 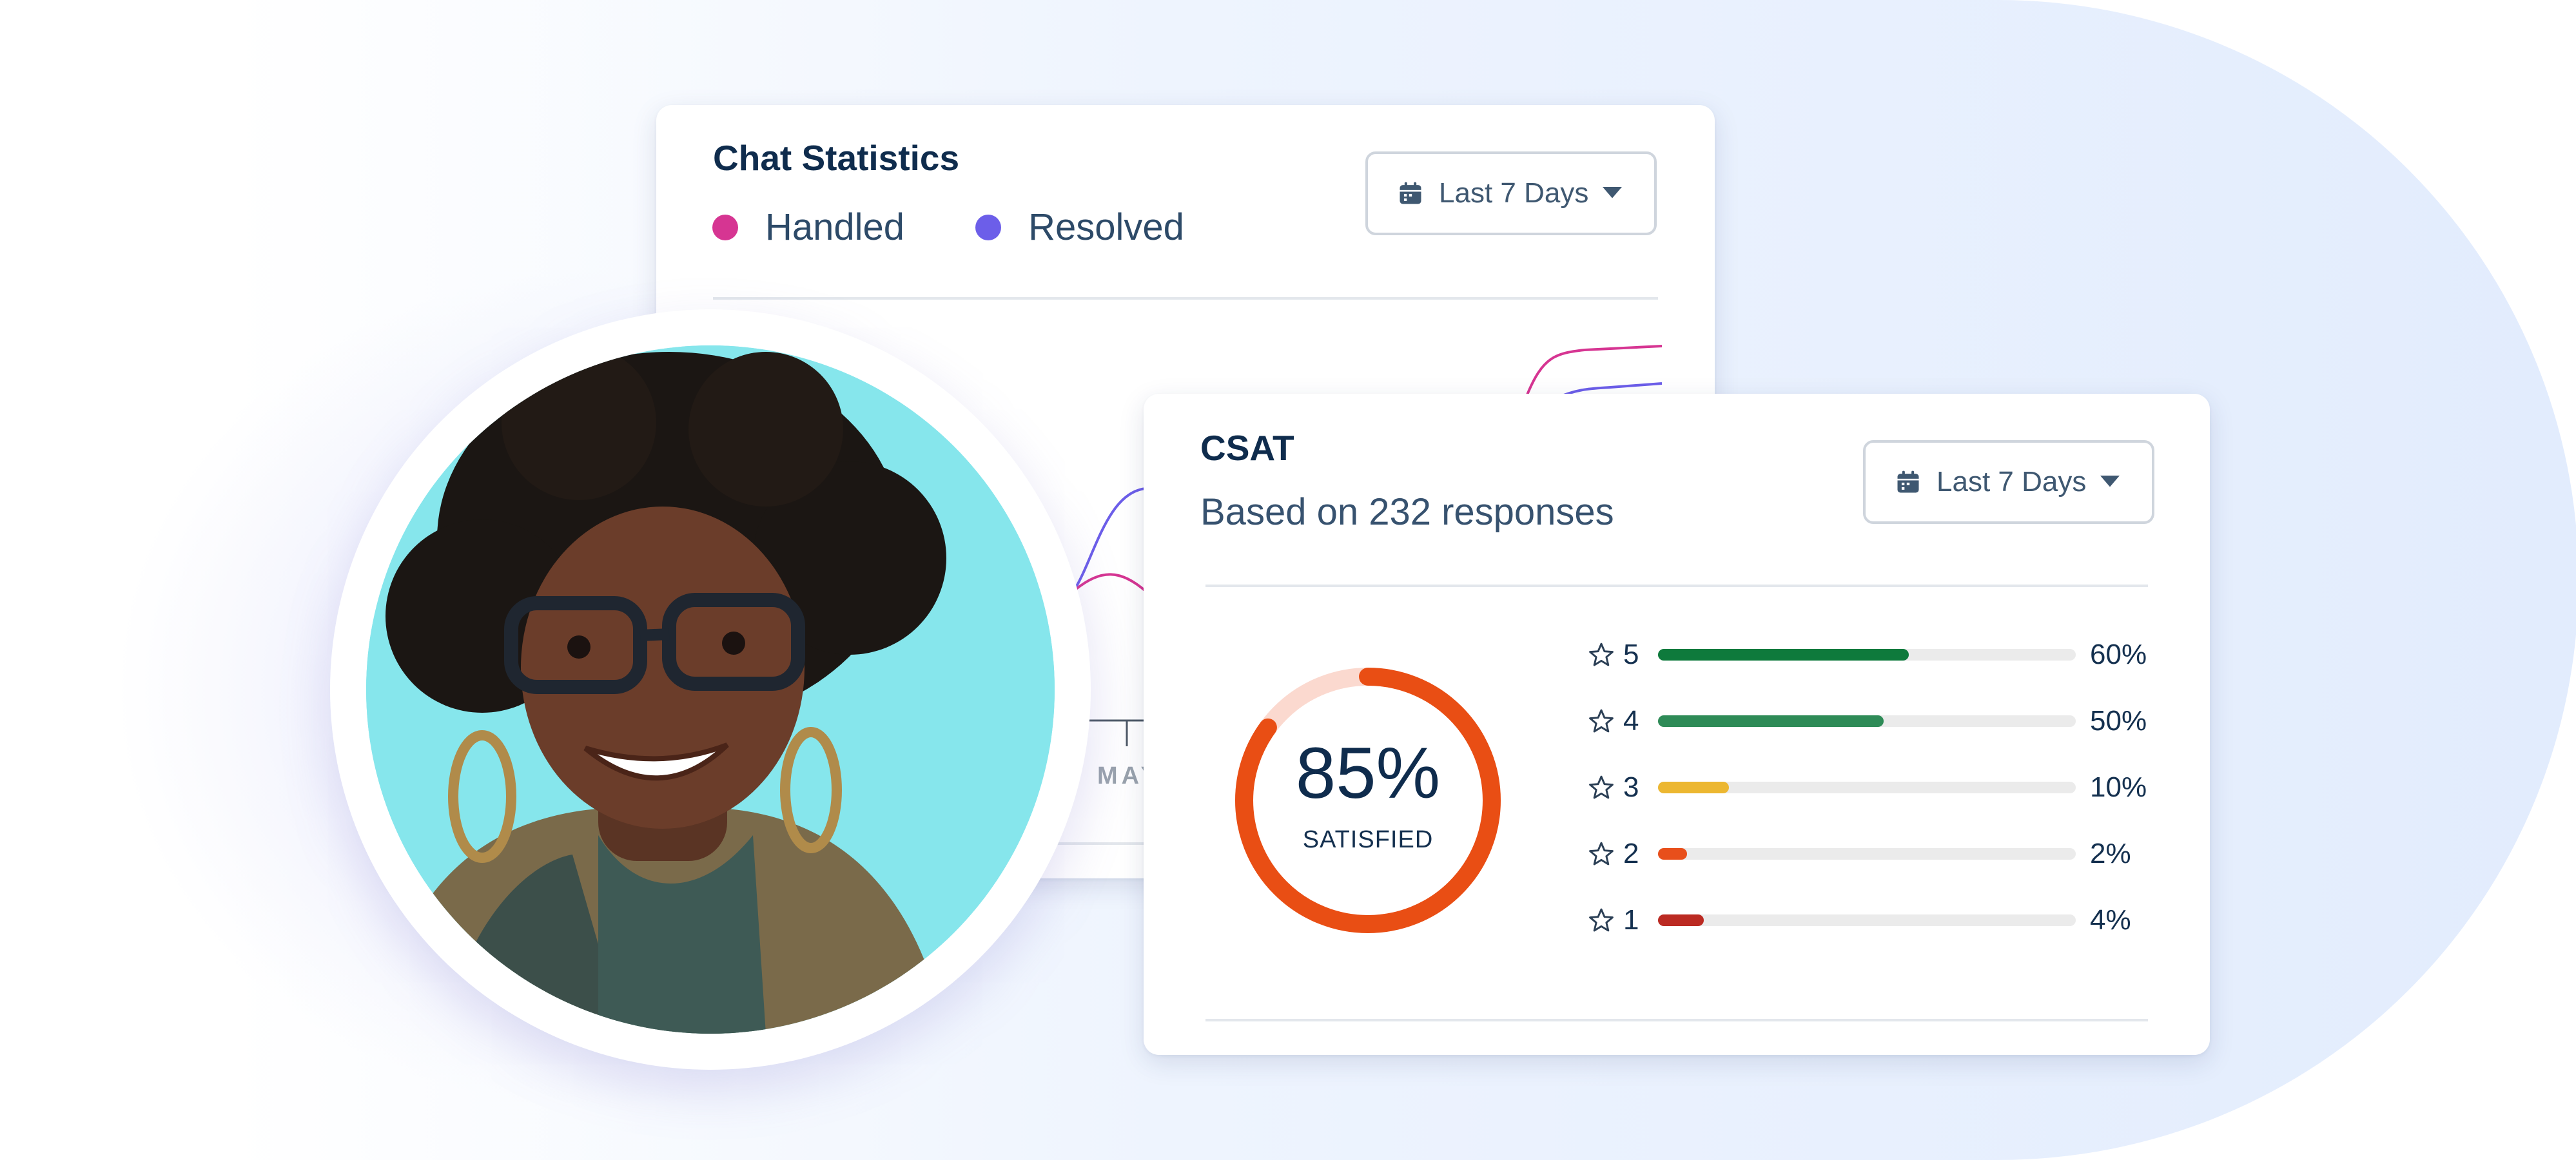 I want to click on rating-row-1: 1 4%, so click(x=1859, y=920).